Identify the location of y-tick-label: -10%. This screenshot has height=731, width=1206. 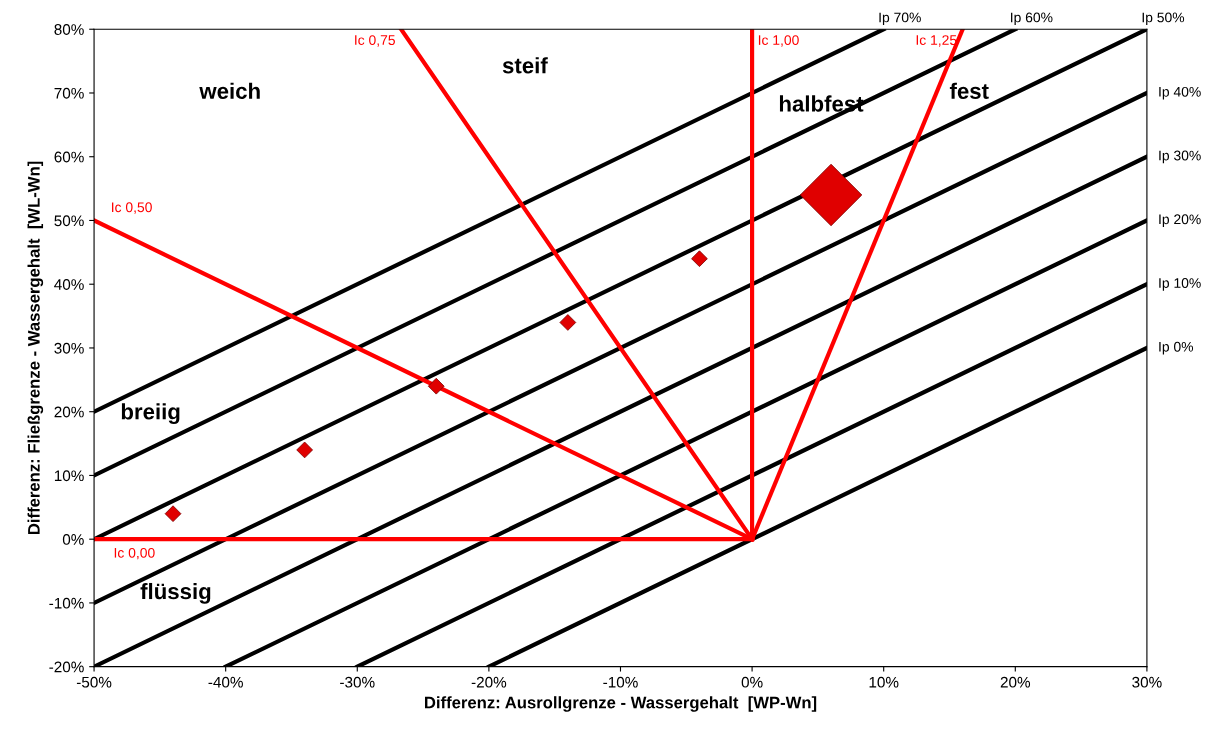
(66, 603).